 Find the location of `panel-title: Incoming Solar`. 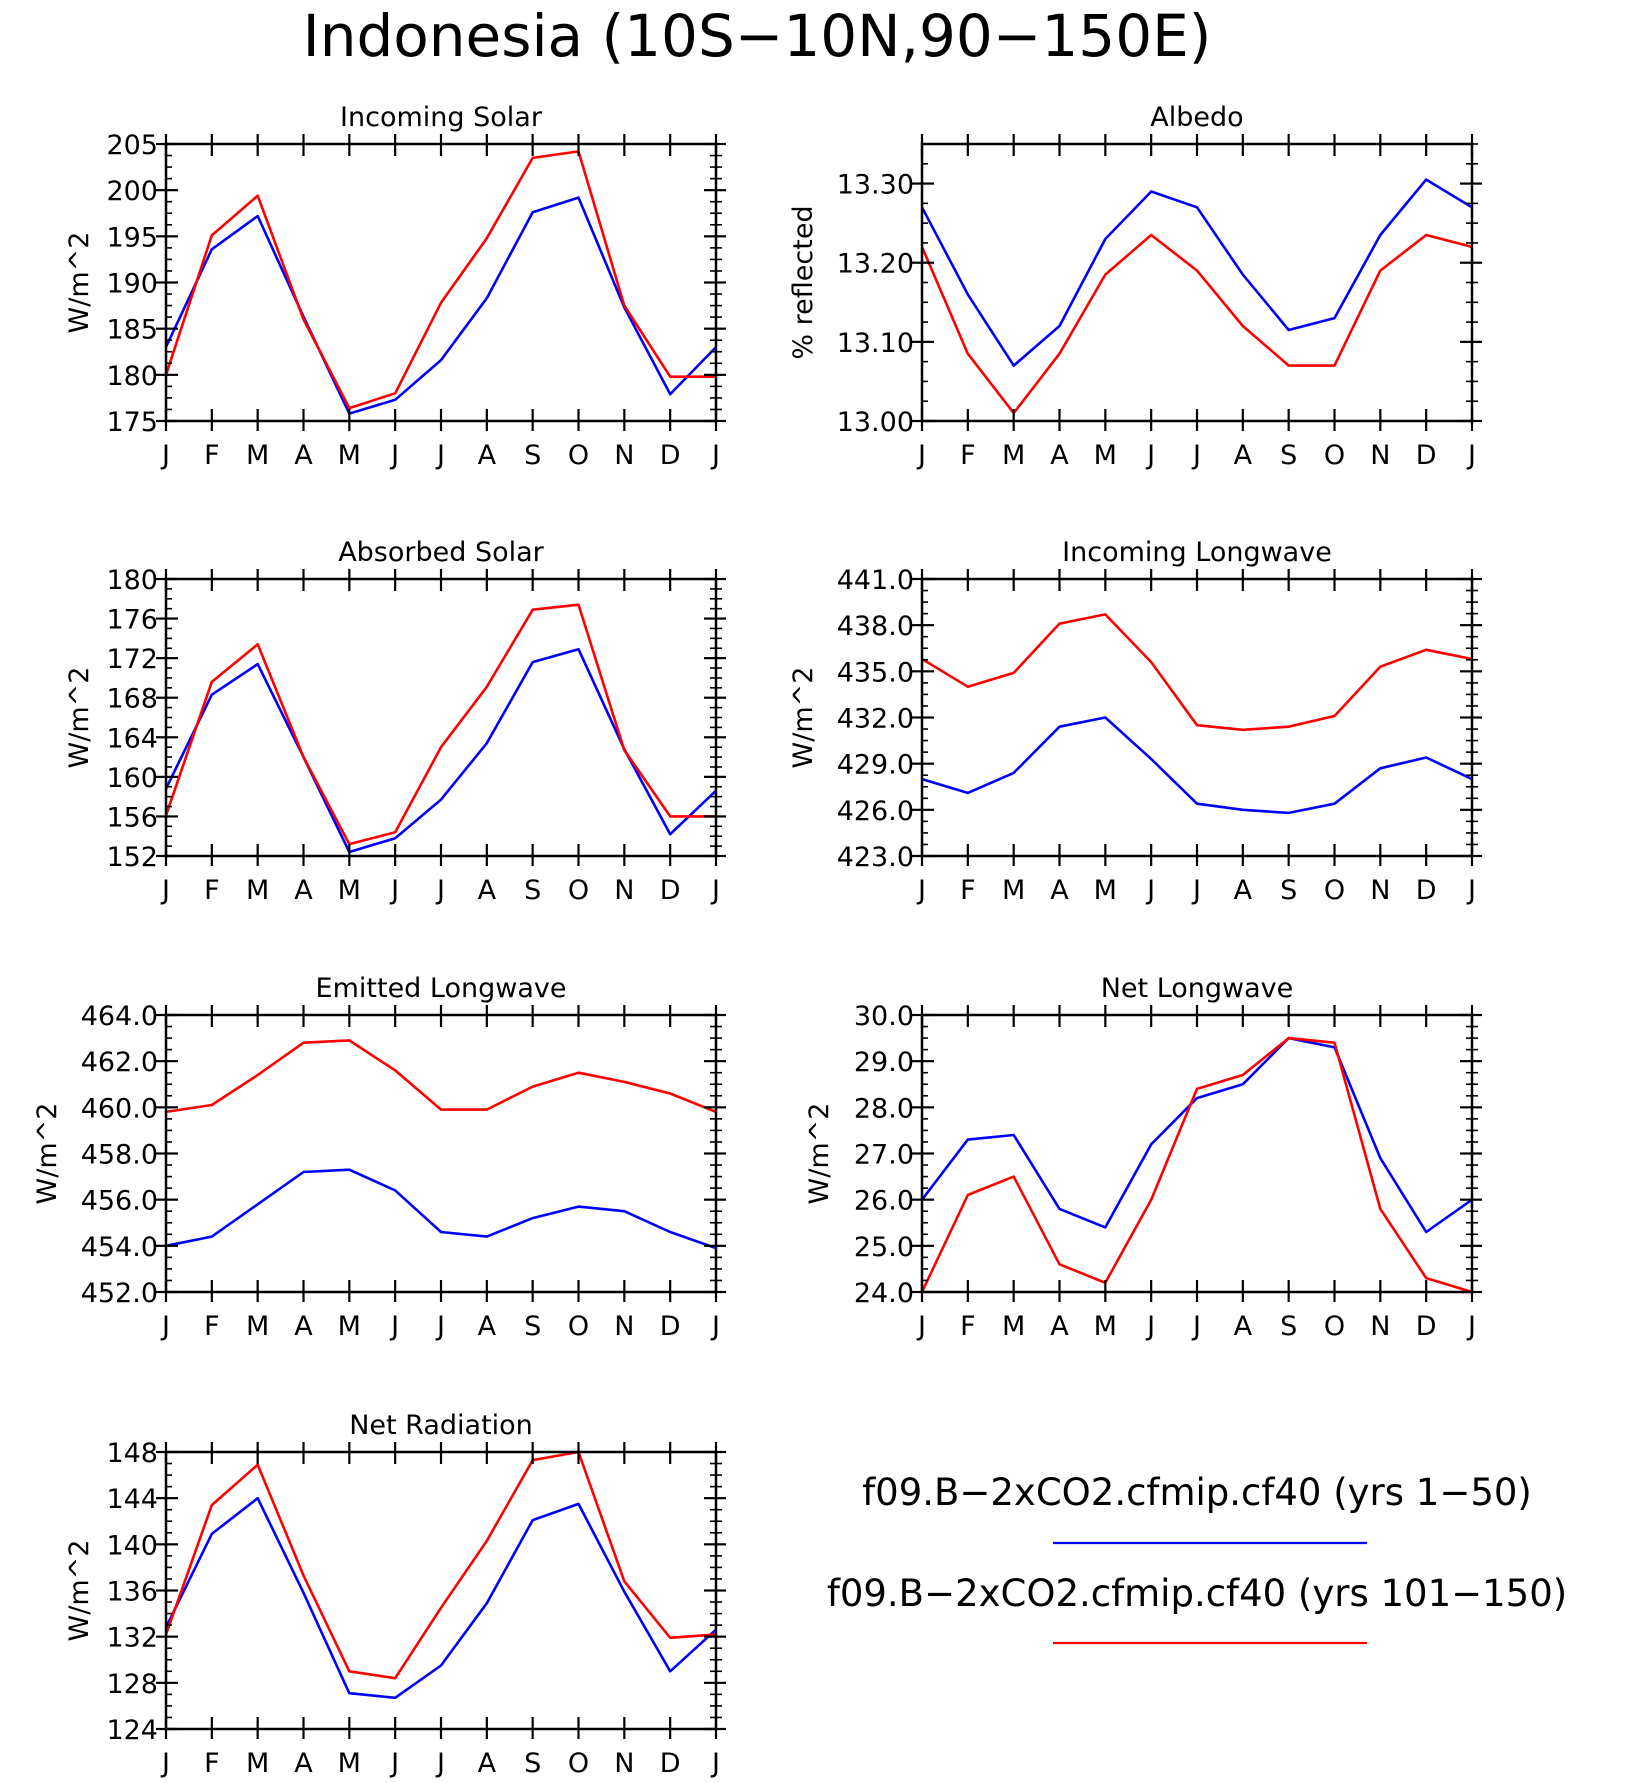

panel-title: Incoming Solar is located at coordinates (441, 117).